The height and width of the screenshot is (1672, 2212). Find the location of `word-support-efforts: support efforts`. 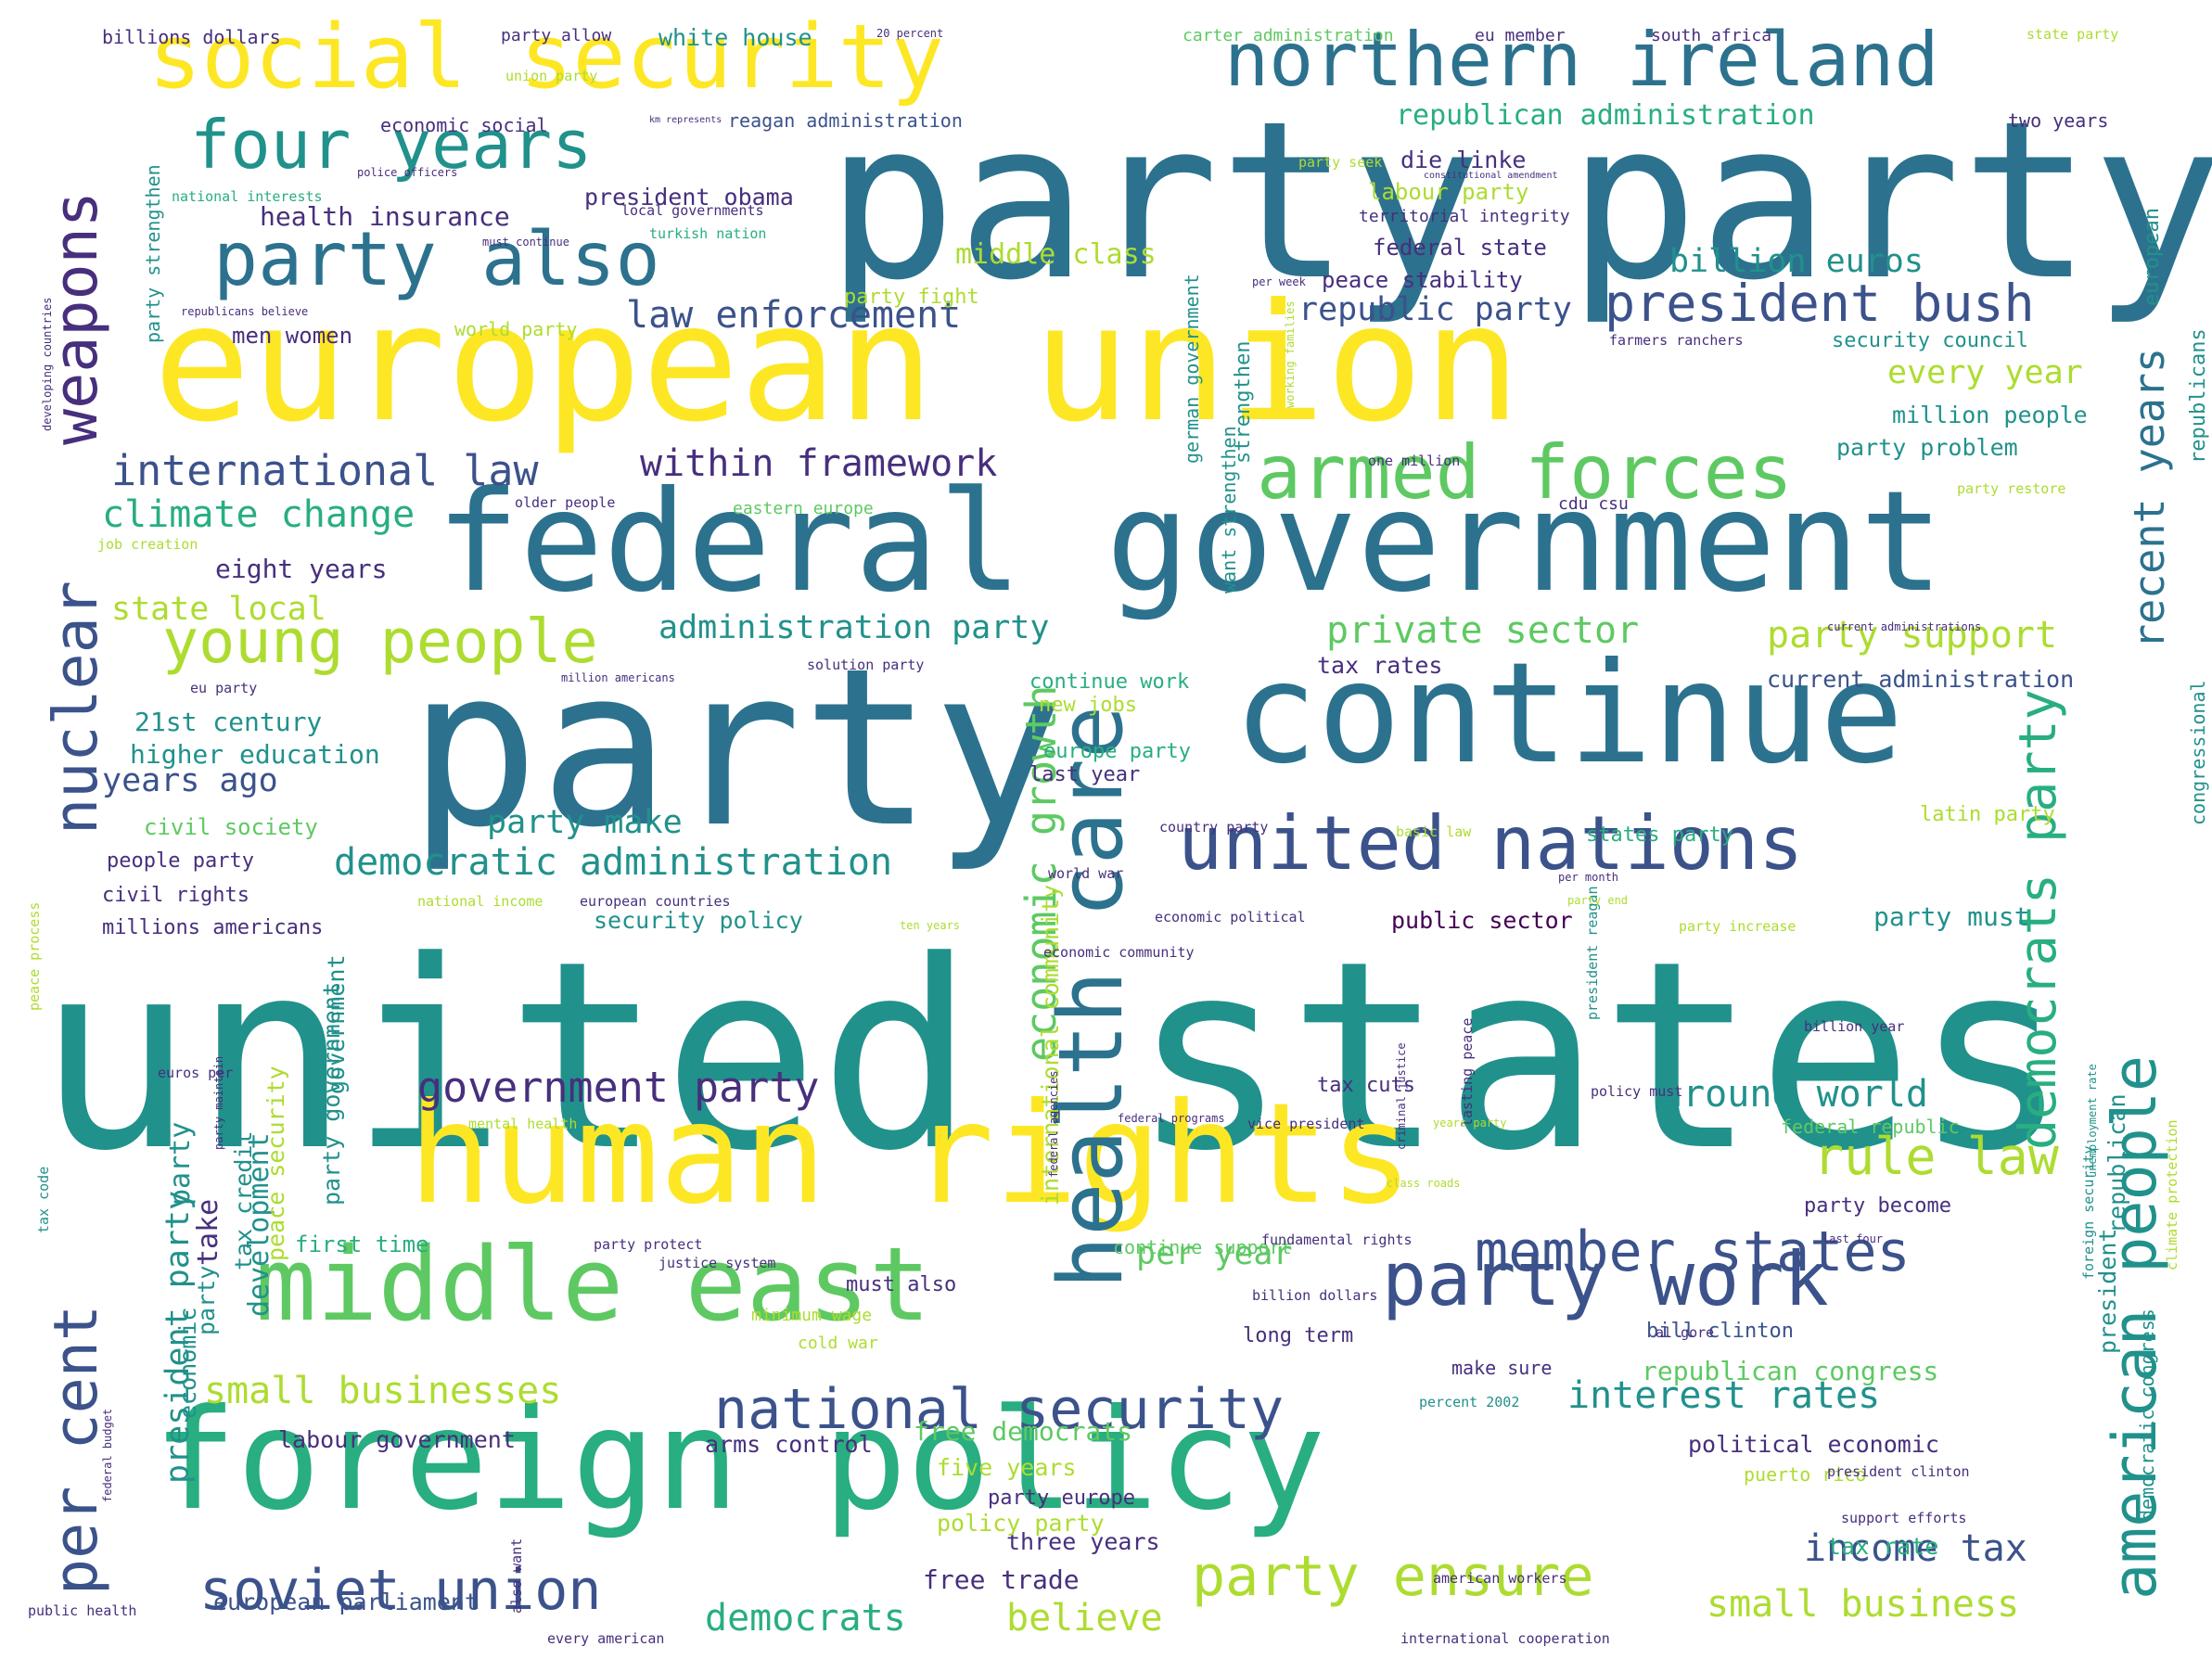

word-support-efforts: support efforts is located at coordinates (1904, 1518).